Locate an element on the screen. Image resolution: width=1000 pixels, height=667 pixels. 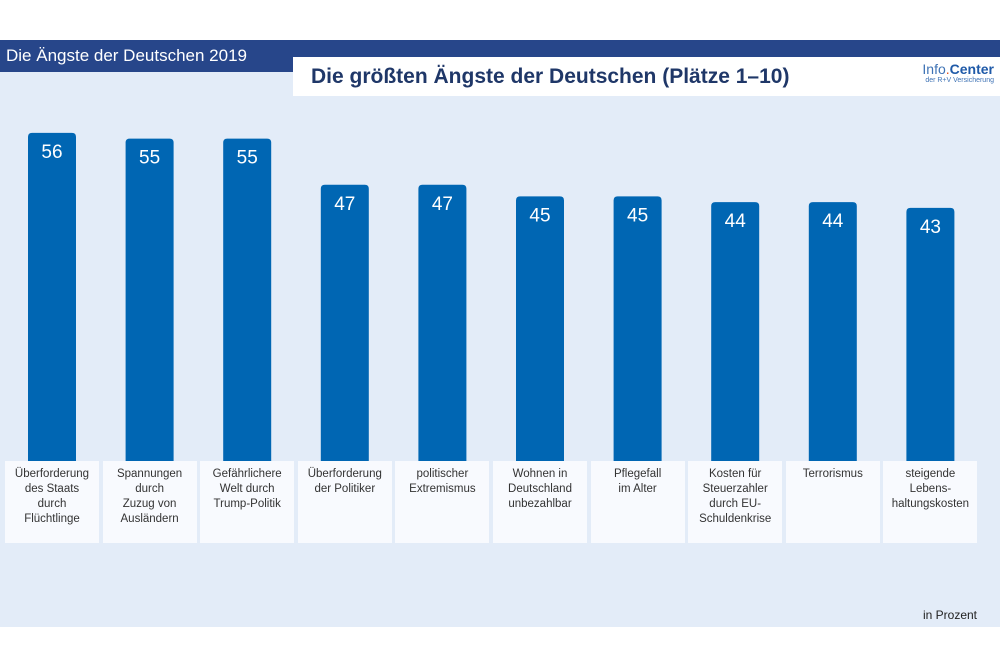
section-title: Die Ängste der Deutschen 2019 is located at coordinates (126, 55).